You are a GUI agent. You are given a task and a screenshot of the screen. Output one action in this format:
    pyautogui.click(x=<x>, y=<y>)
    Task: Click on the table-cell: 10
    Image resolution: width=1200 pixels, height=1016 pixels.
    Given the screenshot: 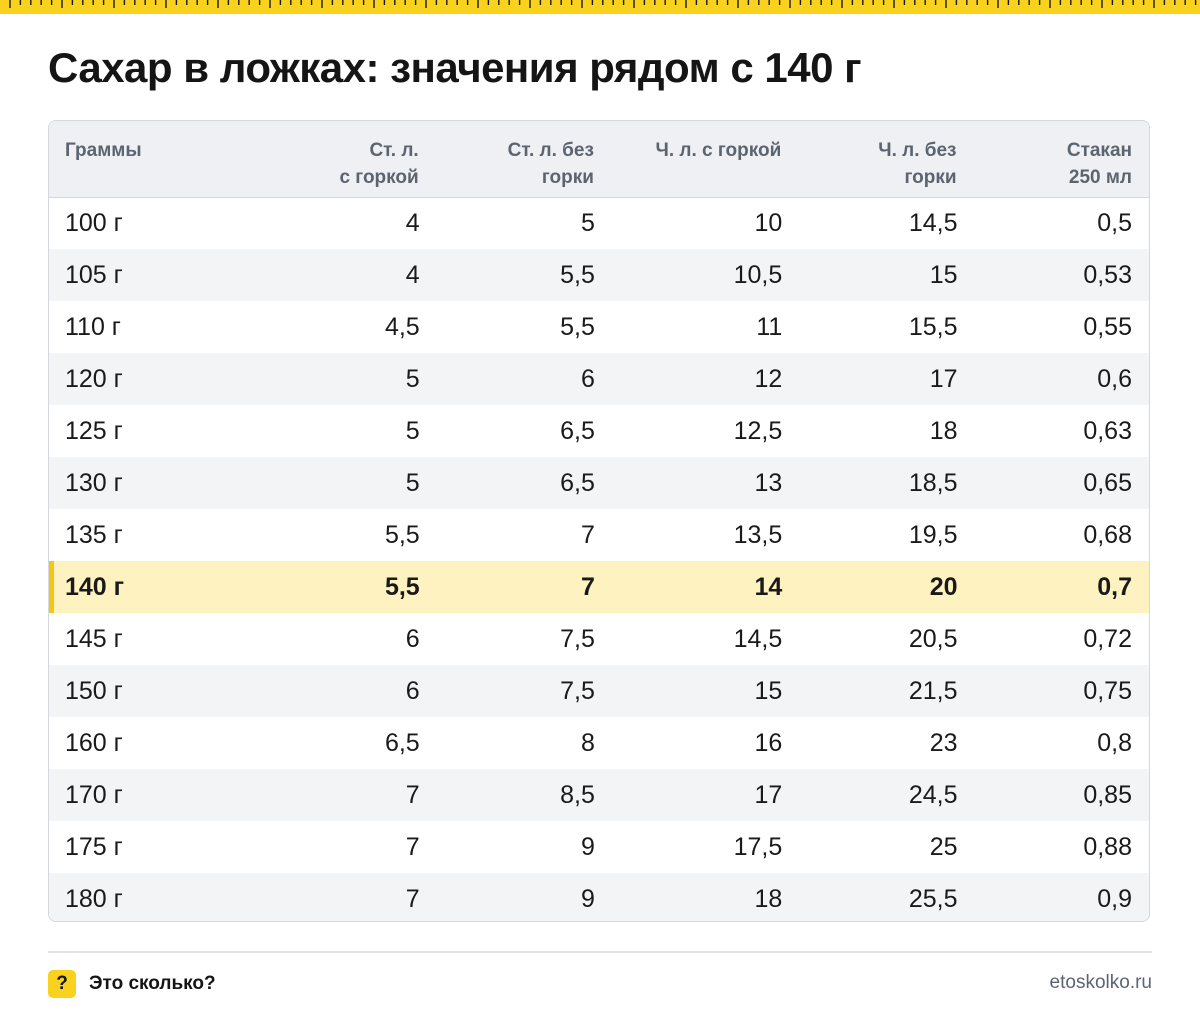 What is the action you would take?
    pyautogui.click(x=768, y=222)
    